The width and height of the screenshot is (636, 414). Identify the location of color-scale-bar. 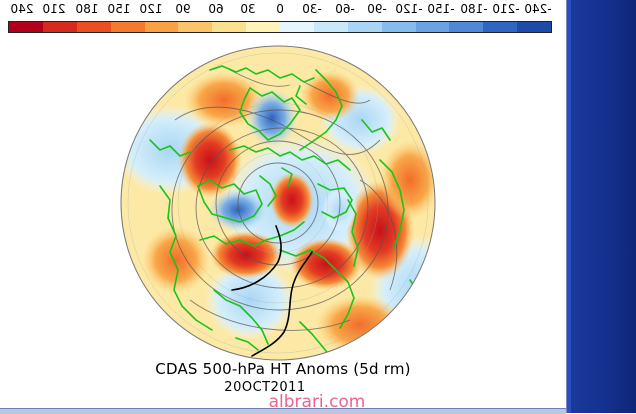
(280, 27).